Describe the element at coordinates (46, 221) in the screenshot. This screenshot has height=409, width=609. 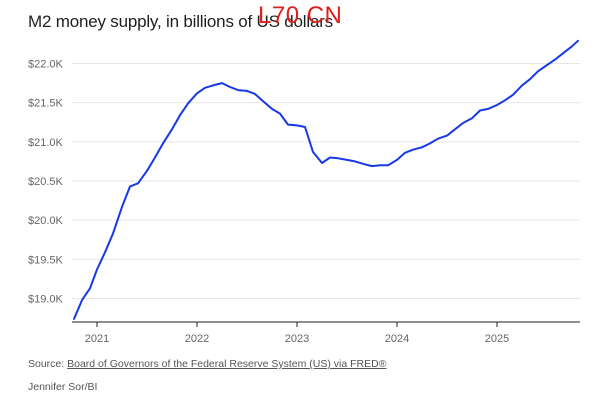
I see `y-tick-label: $20.0K` at that location.